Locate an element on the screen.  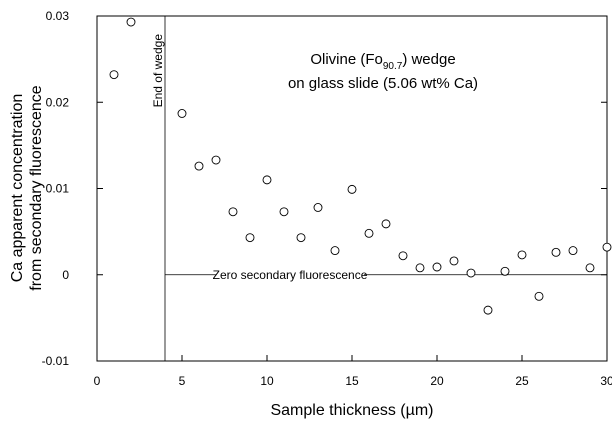
end-of-wedge-label: End of wedge is located at coordinates (158, 71).